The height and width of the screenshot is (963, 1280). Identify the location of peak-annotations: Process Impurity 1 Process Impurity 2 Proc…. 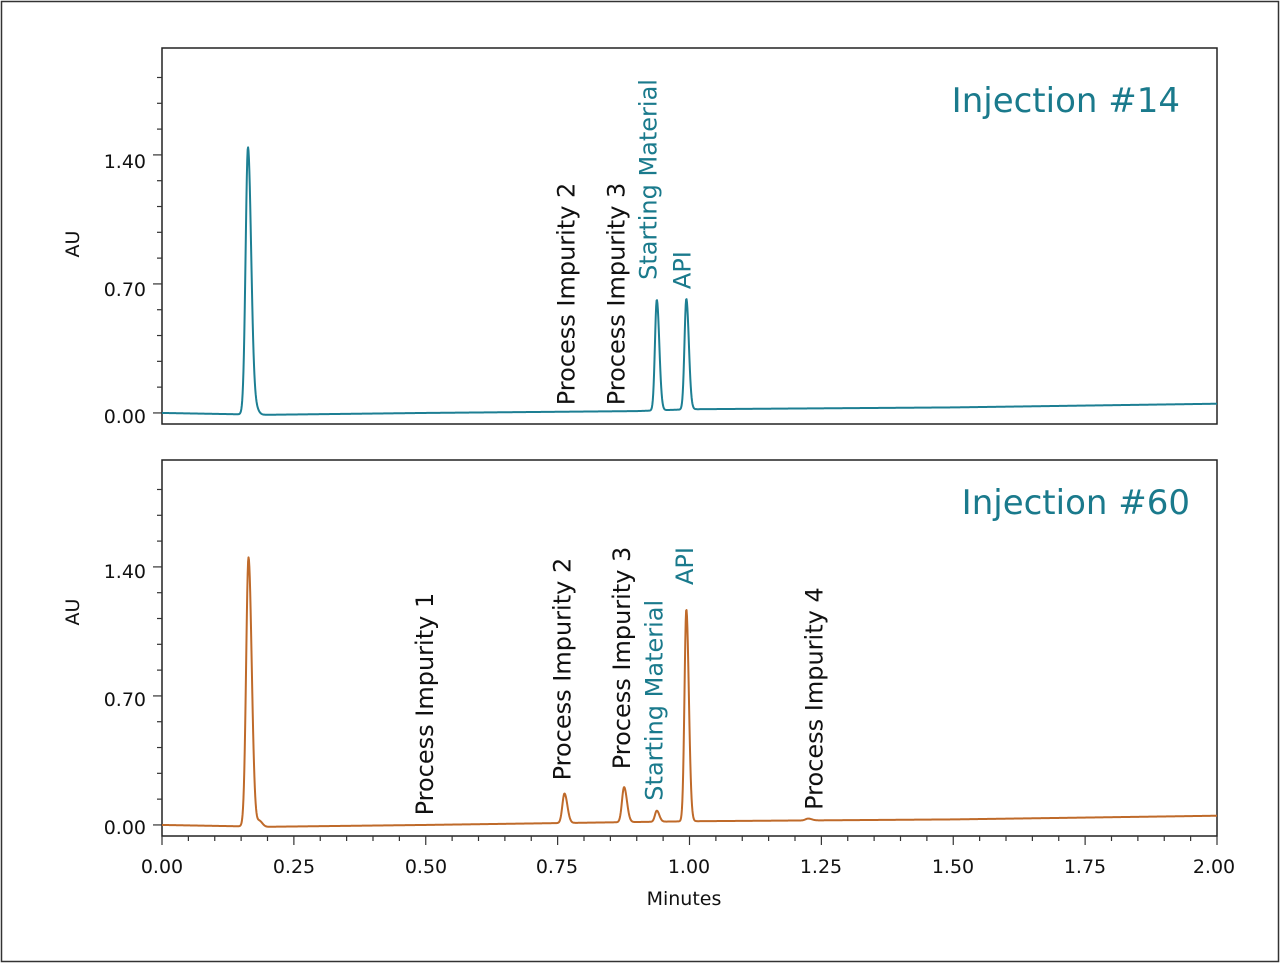
(619, 681).